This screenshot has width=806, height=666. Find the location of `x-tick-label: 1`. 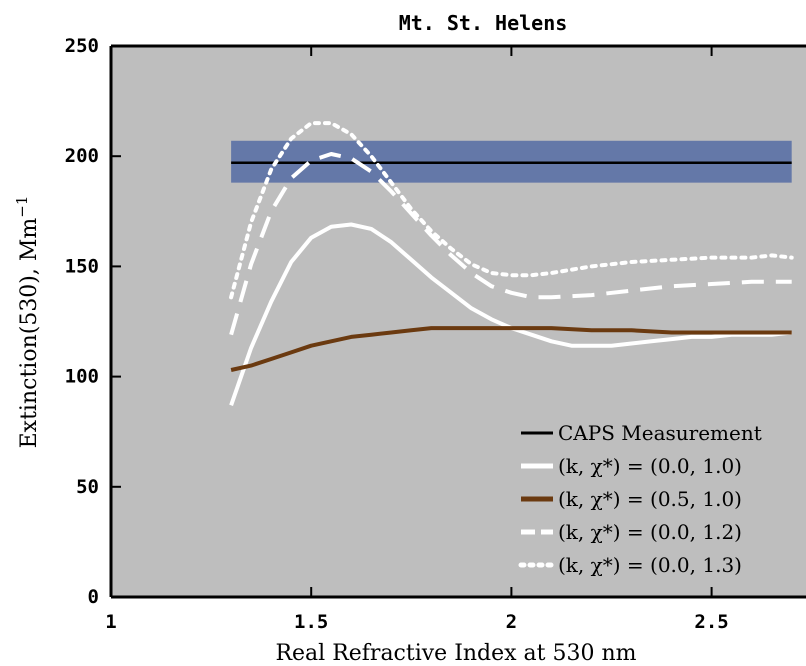

x-tick-label: 1 is located at coordinates (110, 622).